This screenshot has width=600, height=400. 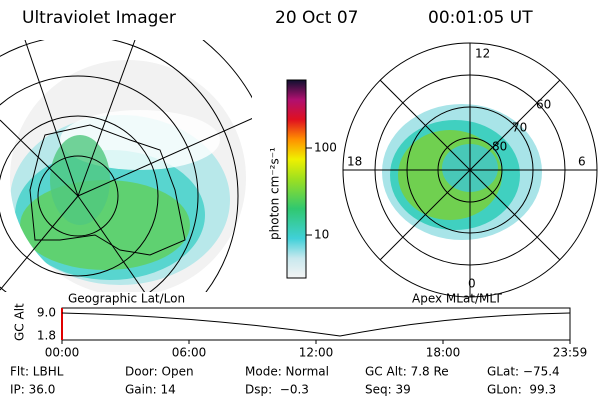 What do you see at coordinates (482, 54) in the screenshot?
I see `mlt-label: 12` at bounding box center [482, 54].